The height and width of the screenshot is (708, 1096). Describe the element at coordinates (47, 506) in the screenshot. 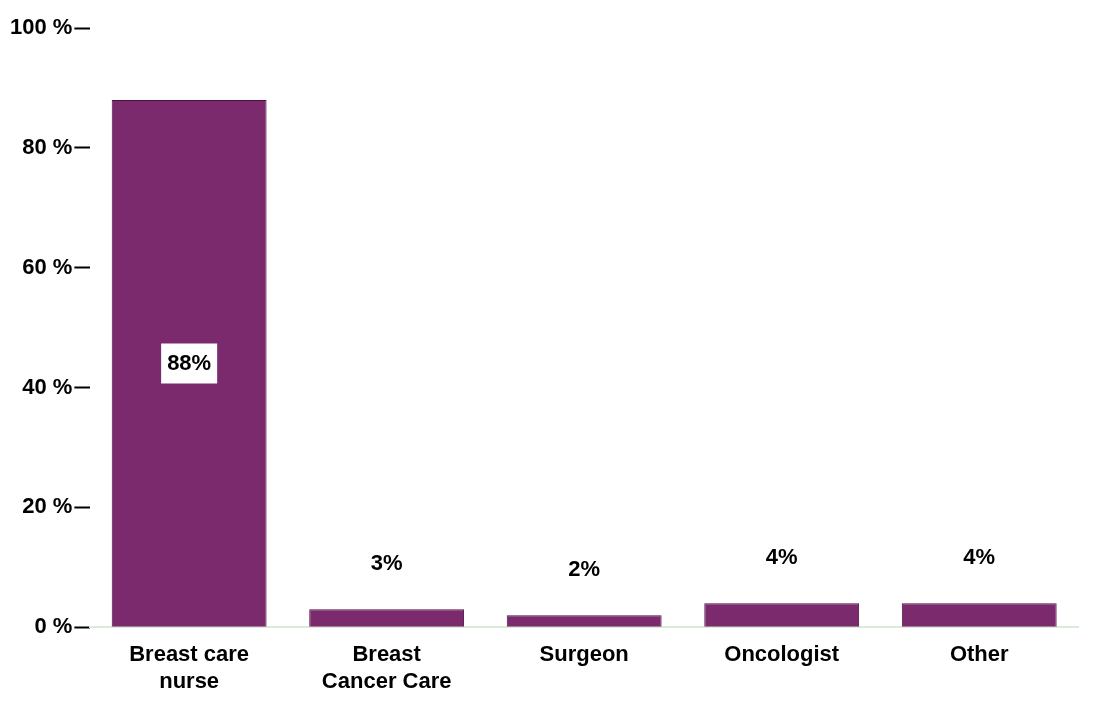

I see `y-tick-label: 20 %` at that location.